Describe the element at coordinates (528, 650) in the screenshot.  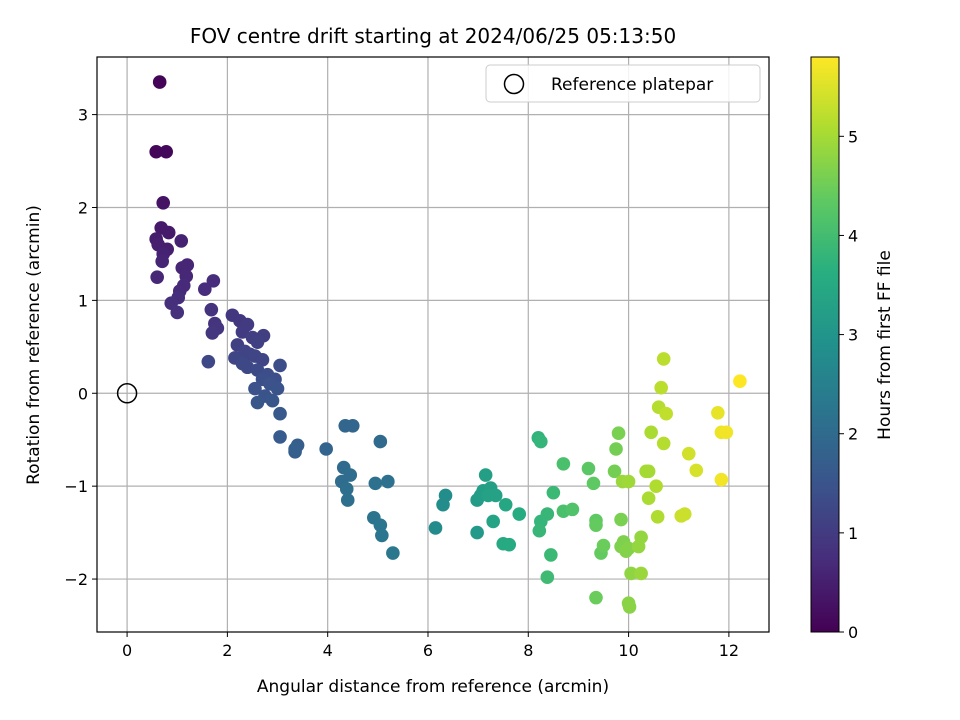
I see `x-tick-label: 8` at that location.